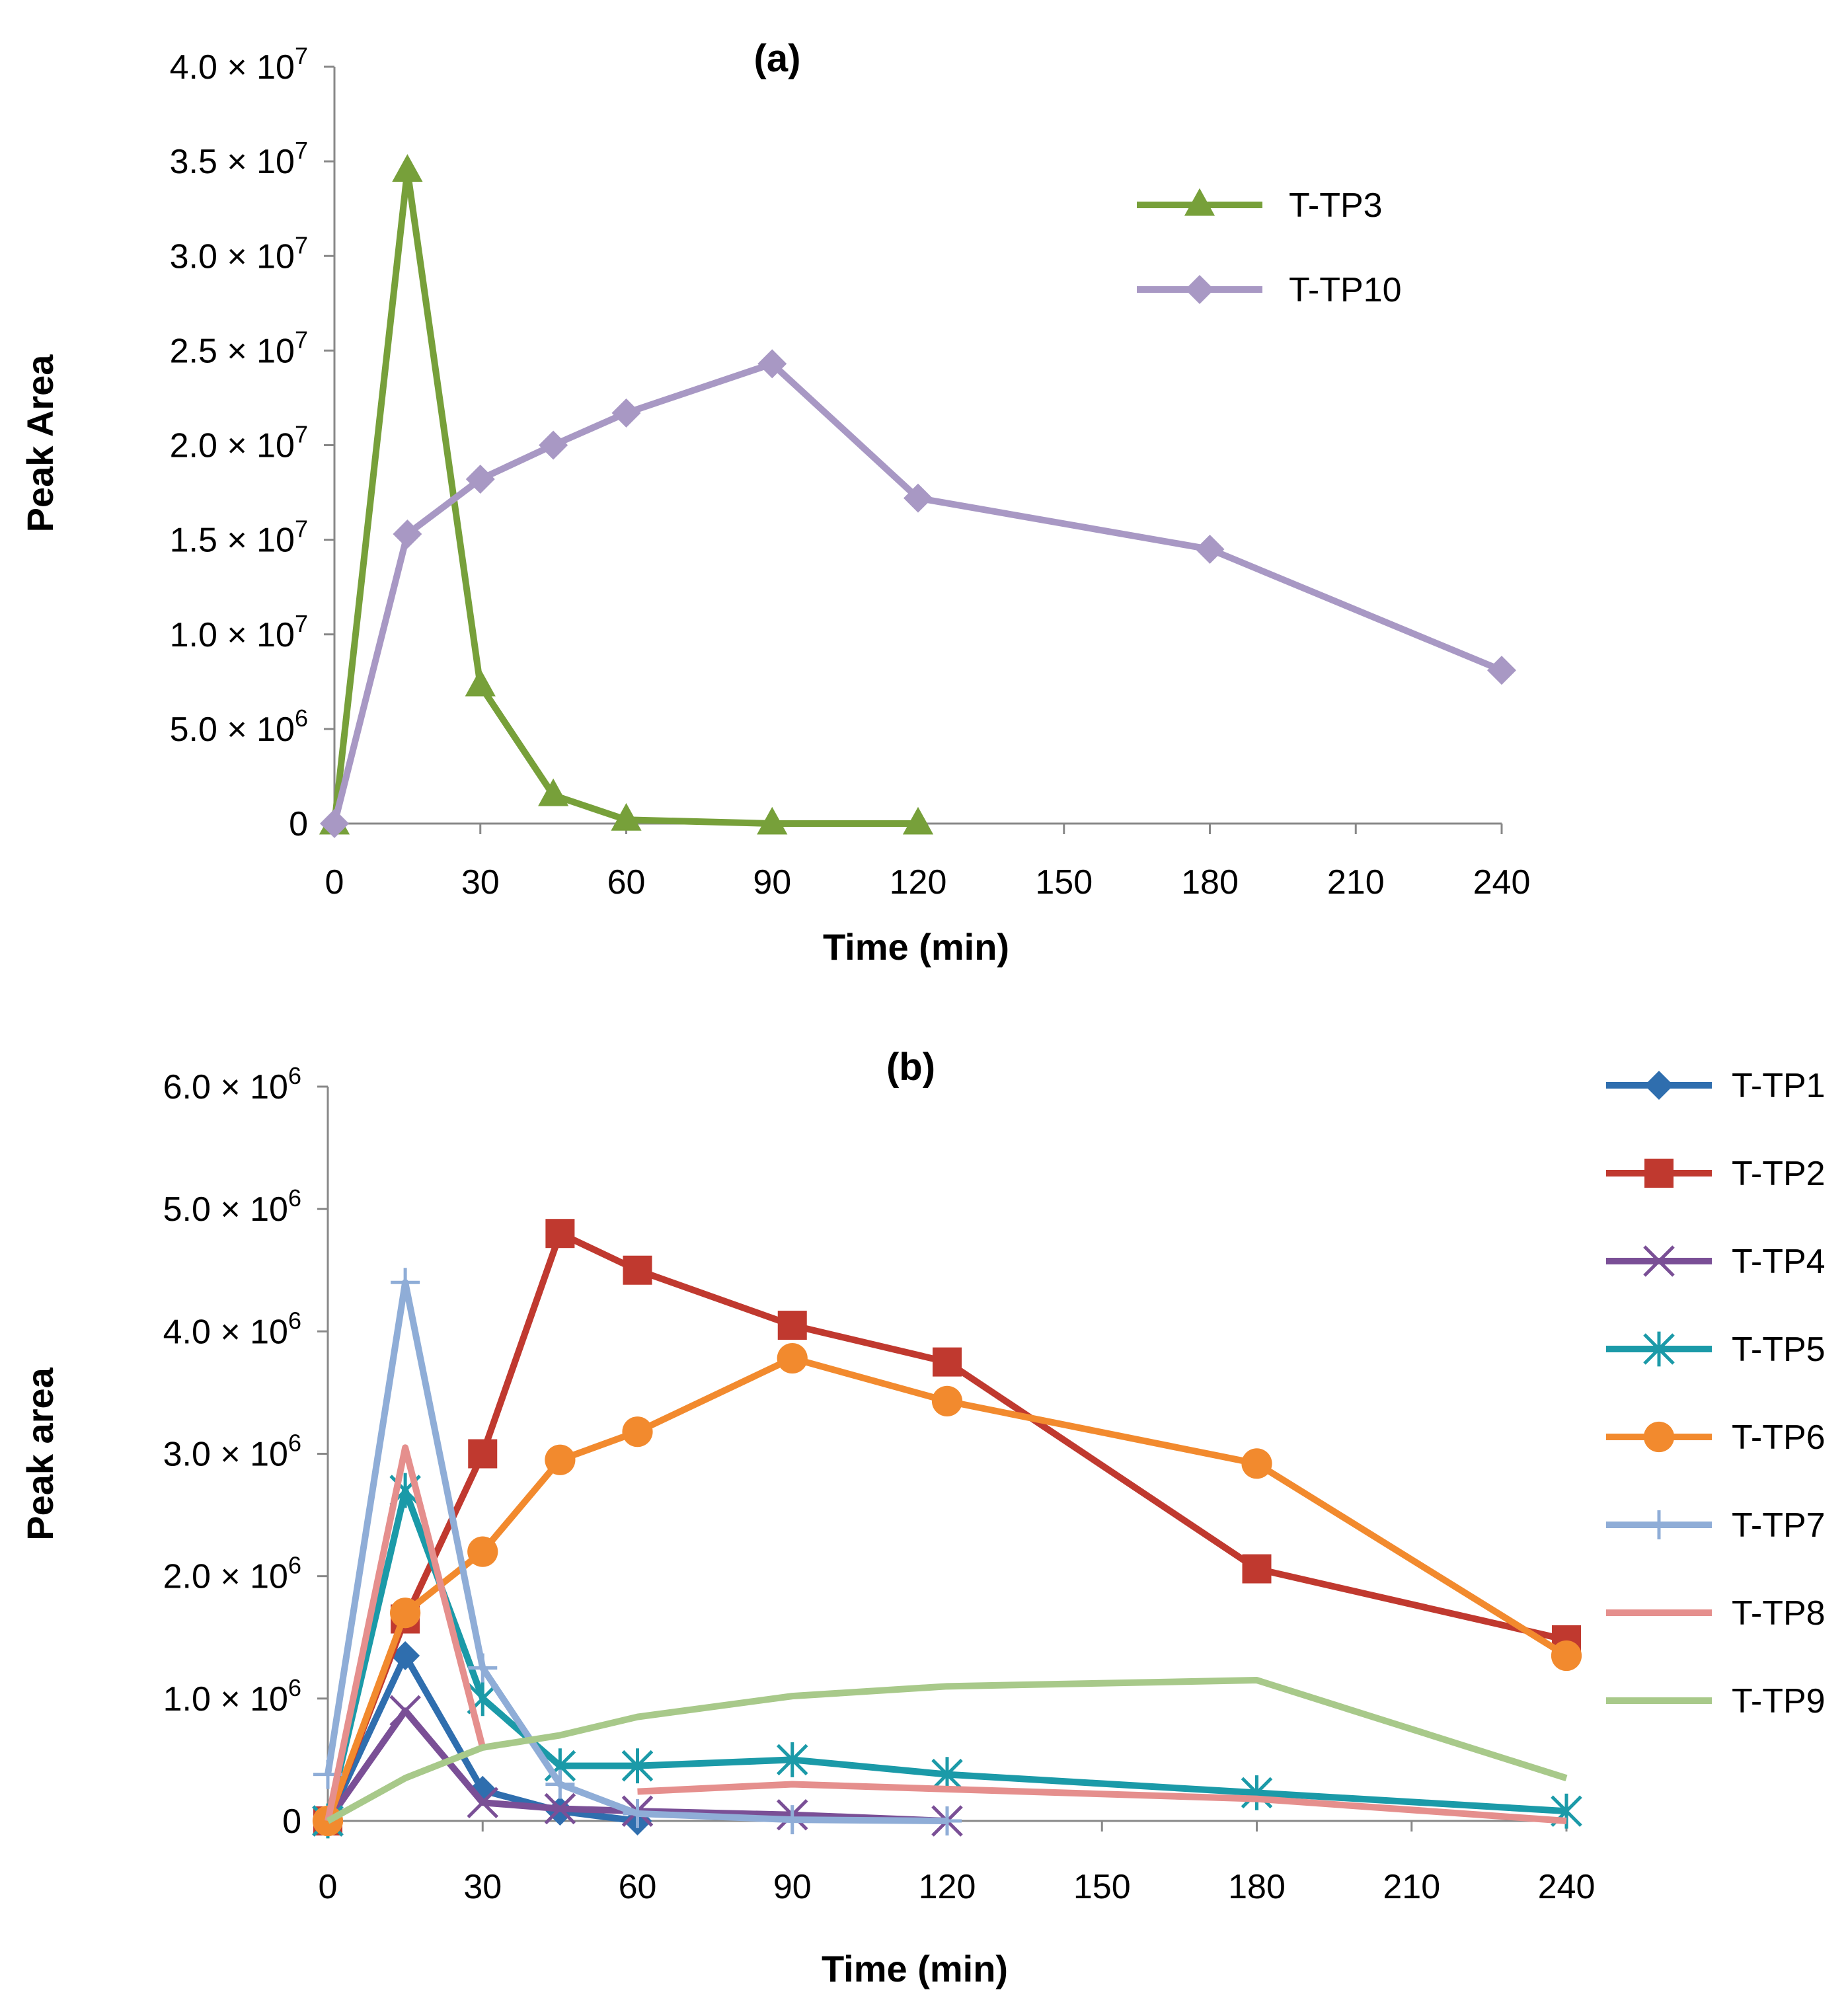 The image size is (1848, 2006). I want to click on chart-title: (b), so click(910, 1067).